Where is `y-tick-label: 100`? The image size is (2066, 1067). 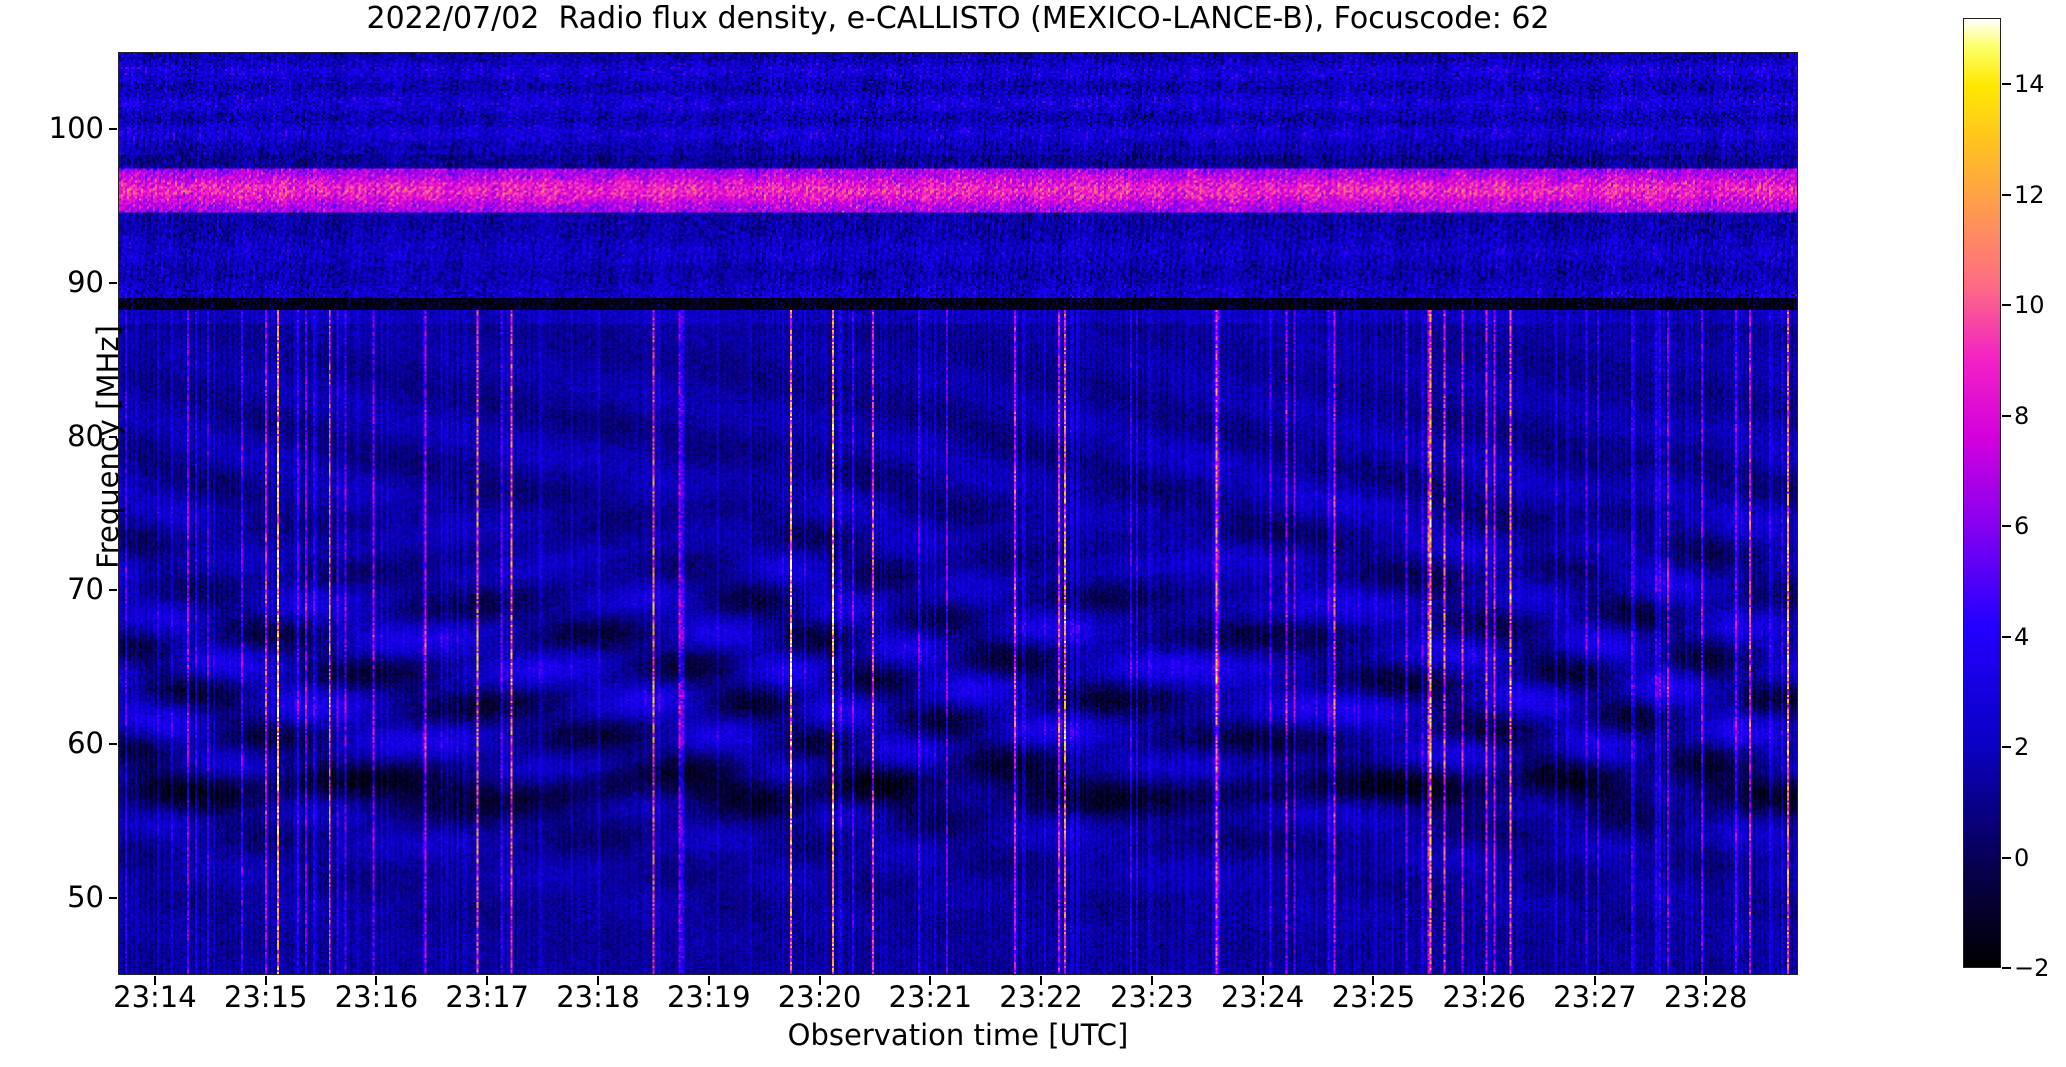 y-tick-label: 100 is located at coordinates (76, 127).